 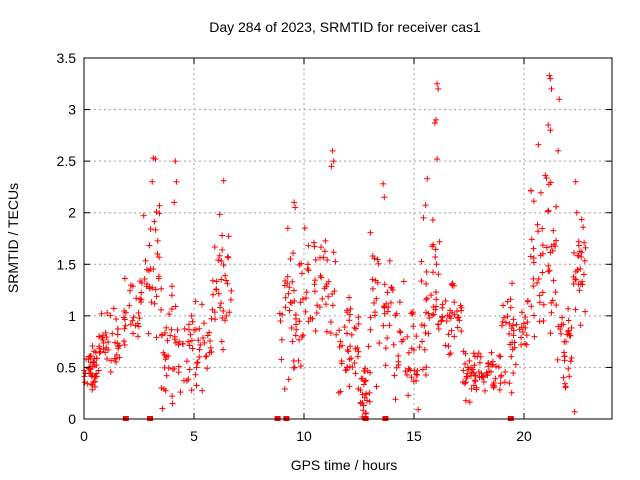 What do you see at coordinates (72, 213) in the screenshot?
I see `y-tick-label: 2` at bounding box center [72, 213].